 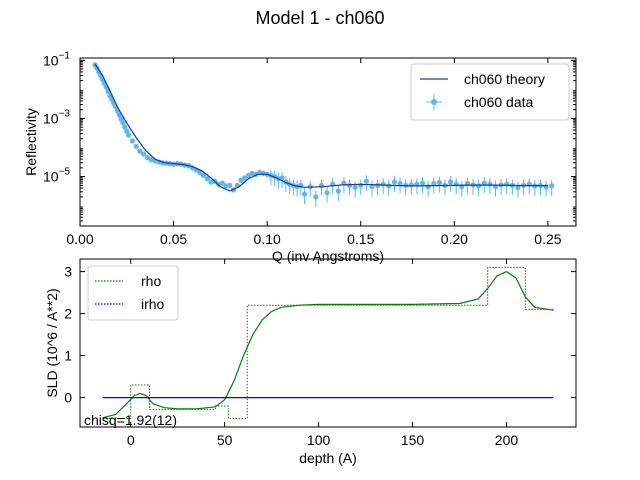 I want to click on legend-irho-label: irho, so click(x=153, y=304).